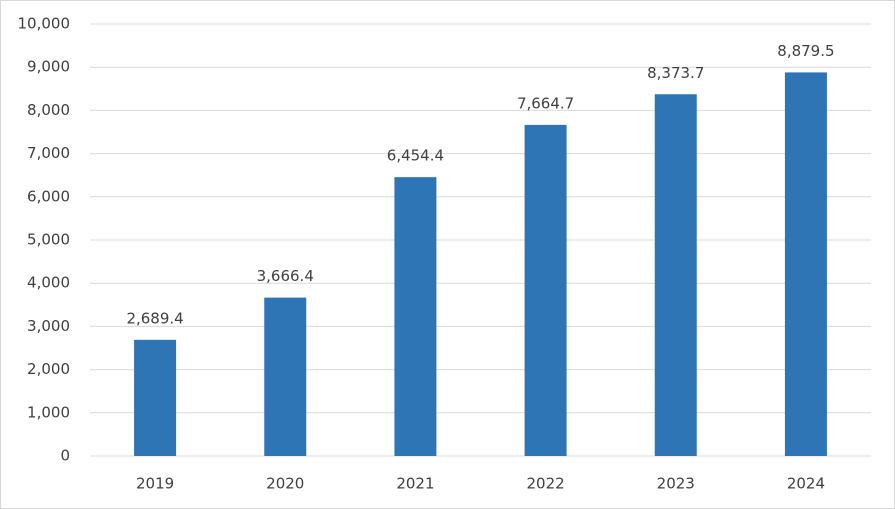  Describe the element at coordinates (676, 484) in the screenshot. I see `x-tick-label: 2023` at that location.